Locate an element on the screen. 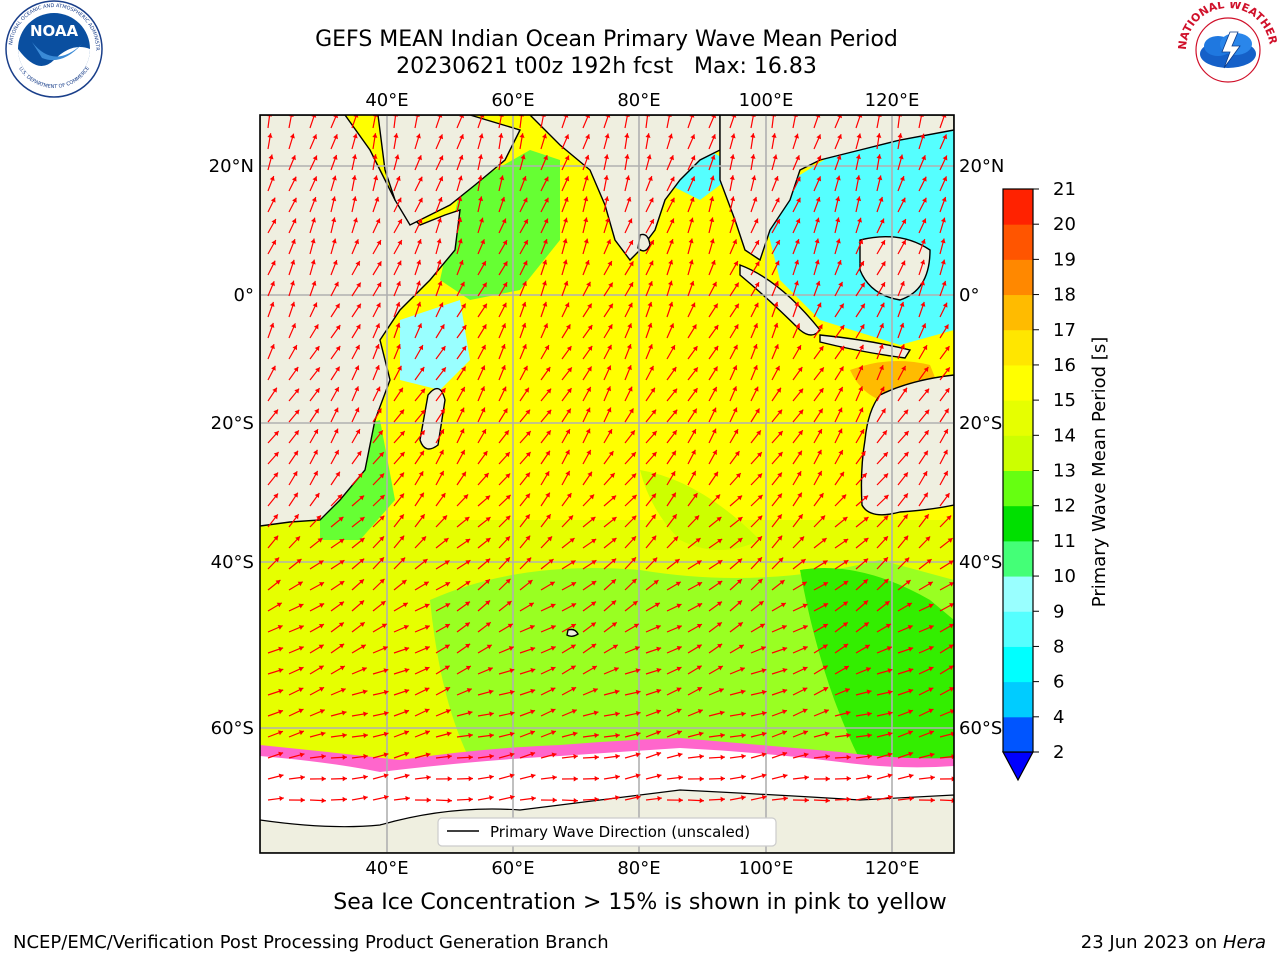  colorbar-tick-label: 12 is located at coordinates (1064, 506).